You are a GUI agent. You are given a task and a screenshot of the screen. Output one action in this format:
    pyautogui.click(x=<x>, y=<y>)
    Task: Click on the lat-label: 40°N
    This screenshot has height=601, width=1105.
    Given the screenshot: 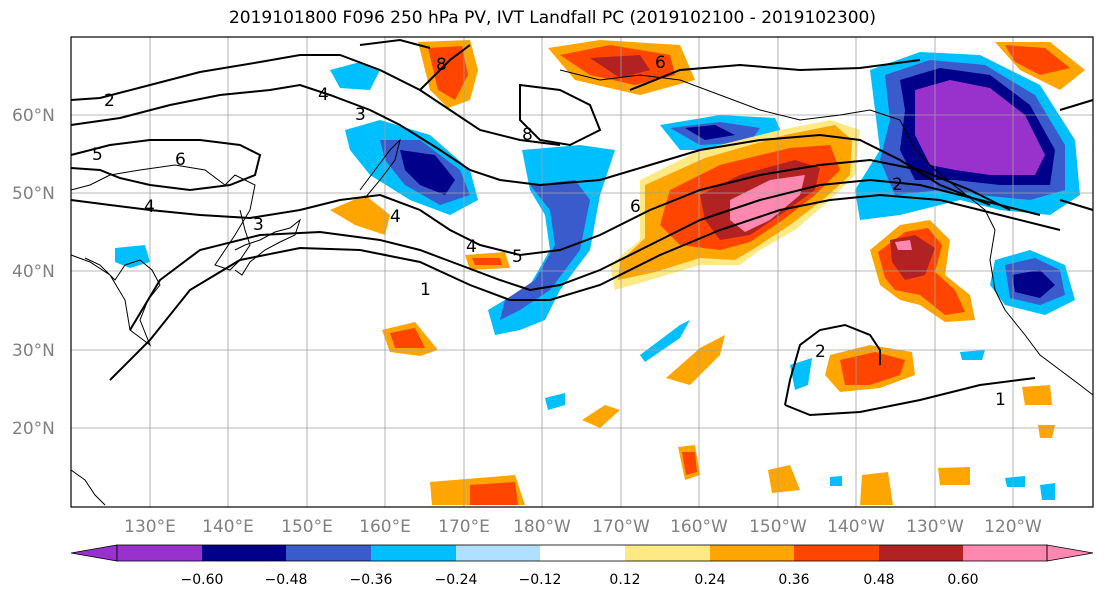 What is the action you would take?
    pyautogui.click(x=33, y=272)
    